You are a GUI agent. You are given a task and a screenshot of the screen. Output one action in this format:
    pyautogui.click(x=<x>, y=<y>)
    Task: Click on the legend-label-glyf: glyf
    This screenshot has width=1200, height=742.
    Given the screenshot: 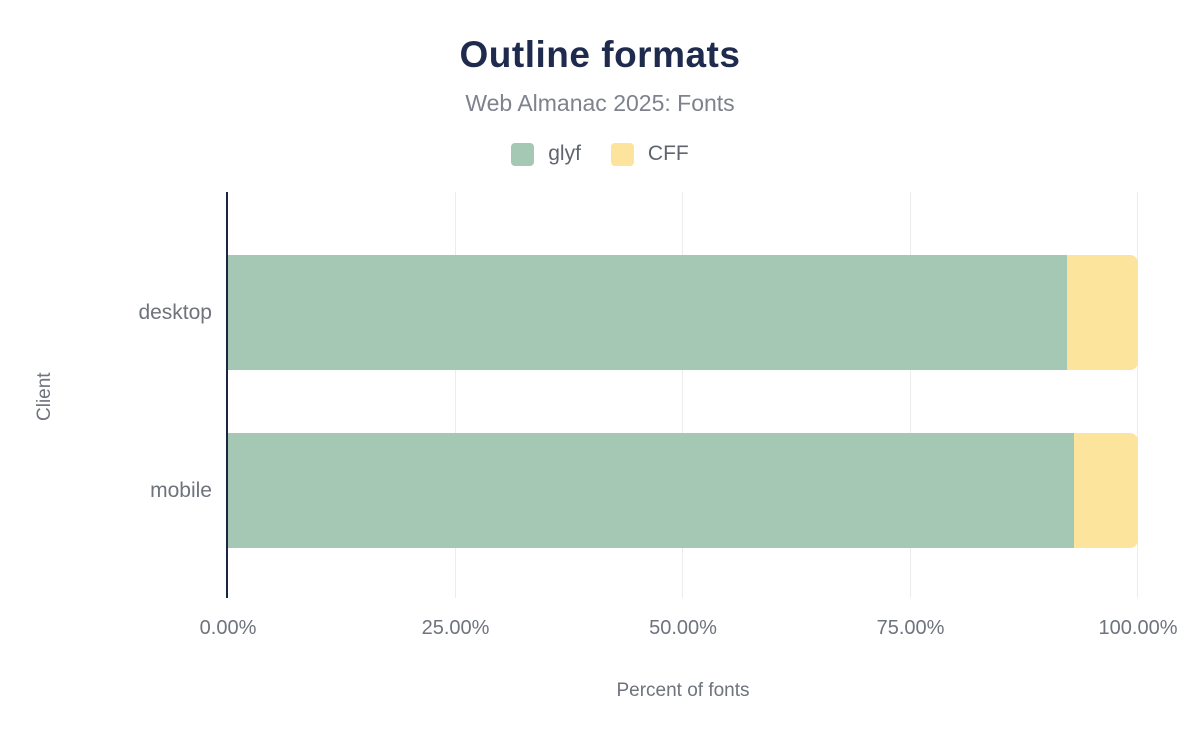 What is the action you would take?
    pyautogui.click(x=564, y=153)
    